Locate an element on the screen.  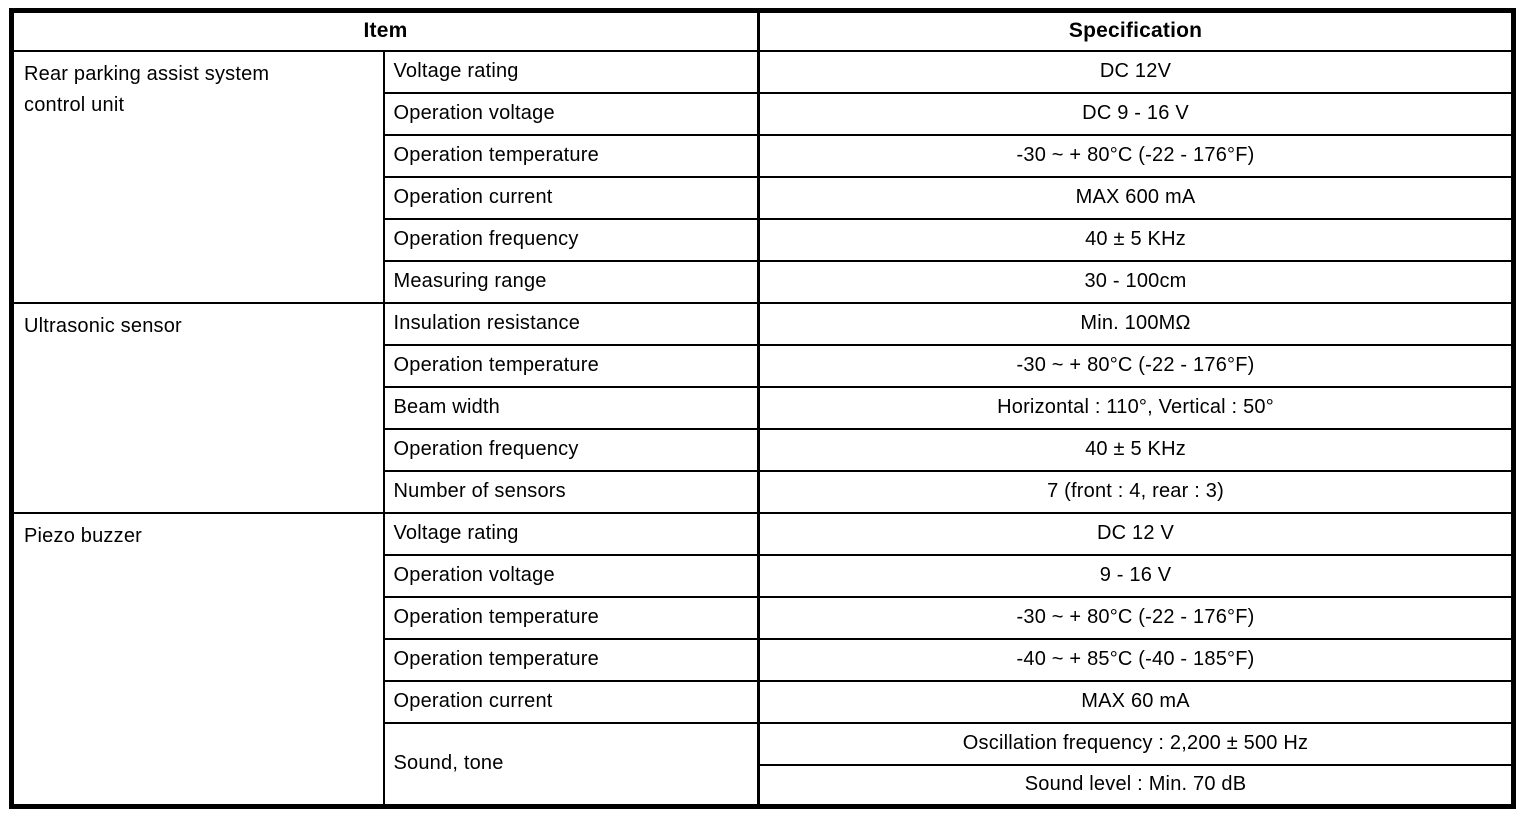
spec-cell: 7 (front : 4, rear : 3) is located at coordinates (1136, 491).